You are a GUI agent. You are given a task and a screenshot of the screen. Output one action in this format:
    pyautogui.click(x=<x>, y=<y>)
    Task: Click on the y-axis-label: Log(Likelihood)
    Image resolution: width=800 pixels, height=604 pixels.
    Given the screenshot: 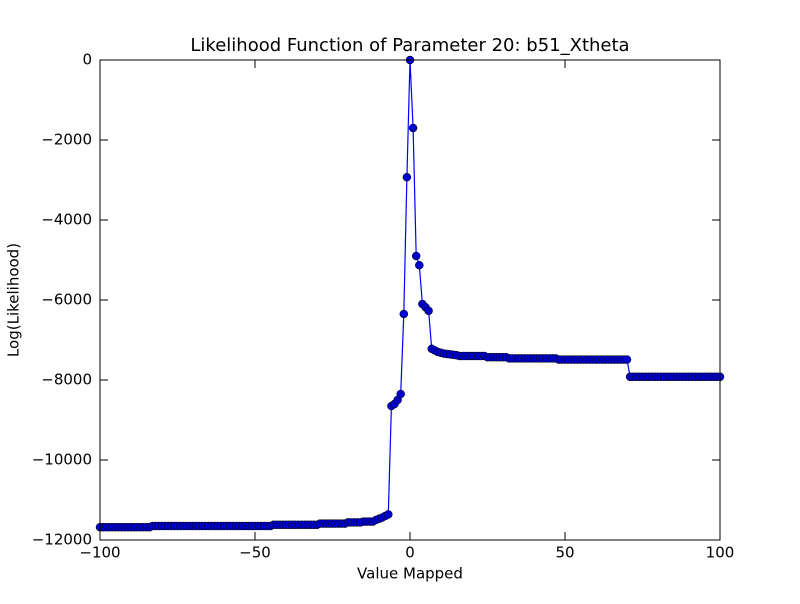 What is the action you would take?
    pyautogui.click(x=14, y=300)
    